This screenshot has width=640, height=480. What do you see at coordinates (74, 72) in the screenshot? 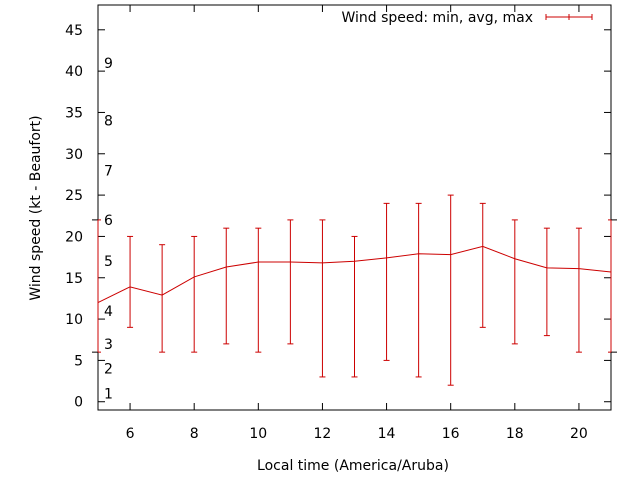
I see `y-tick-label: 40` at bounding box center [74, 72].